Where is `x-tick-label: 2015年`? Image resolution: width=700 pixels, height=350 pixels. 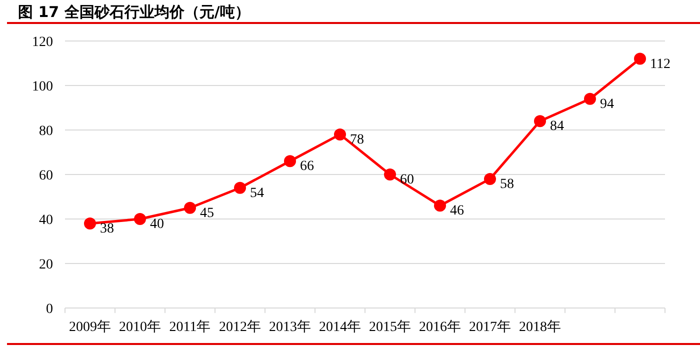
x-tick-label: 2015年 is located at coordinates (390, 327).